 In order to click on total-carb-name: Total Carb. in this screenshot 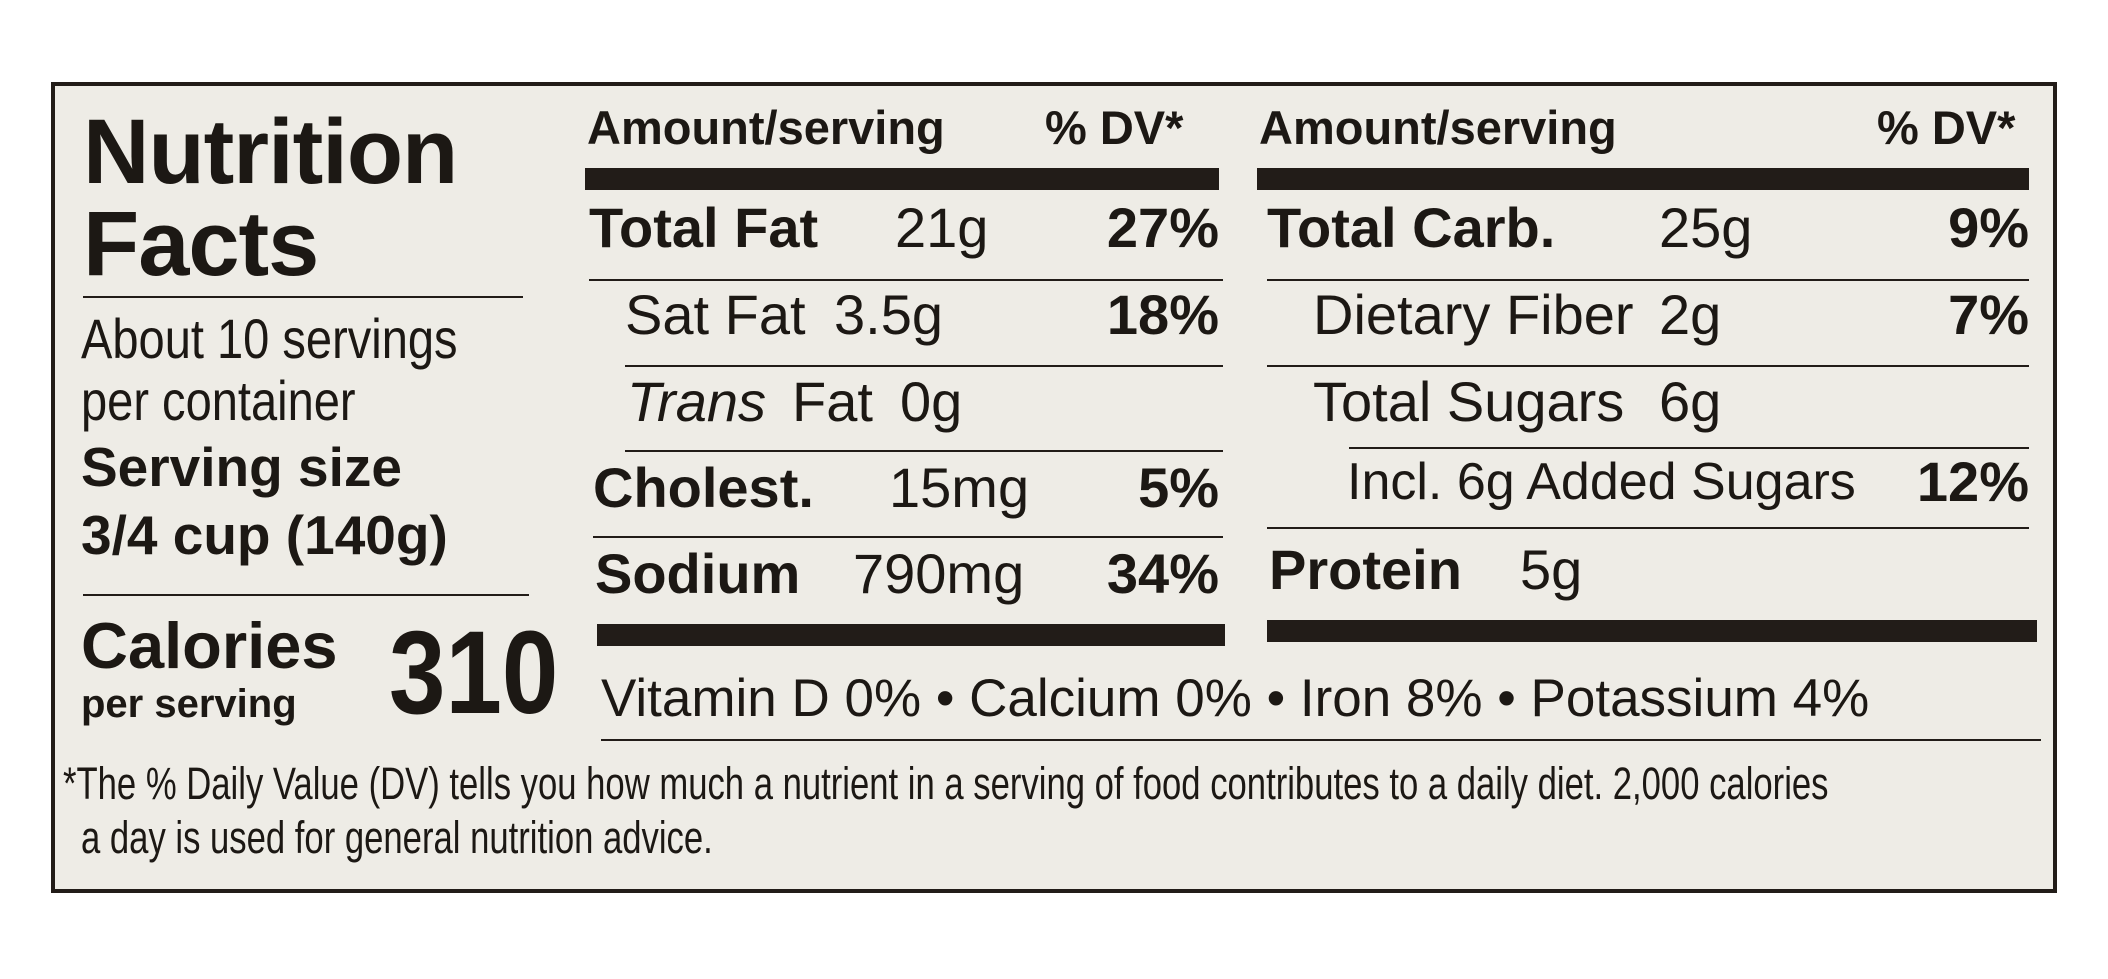, I will do `click(1411, 227)`.